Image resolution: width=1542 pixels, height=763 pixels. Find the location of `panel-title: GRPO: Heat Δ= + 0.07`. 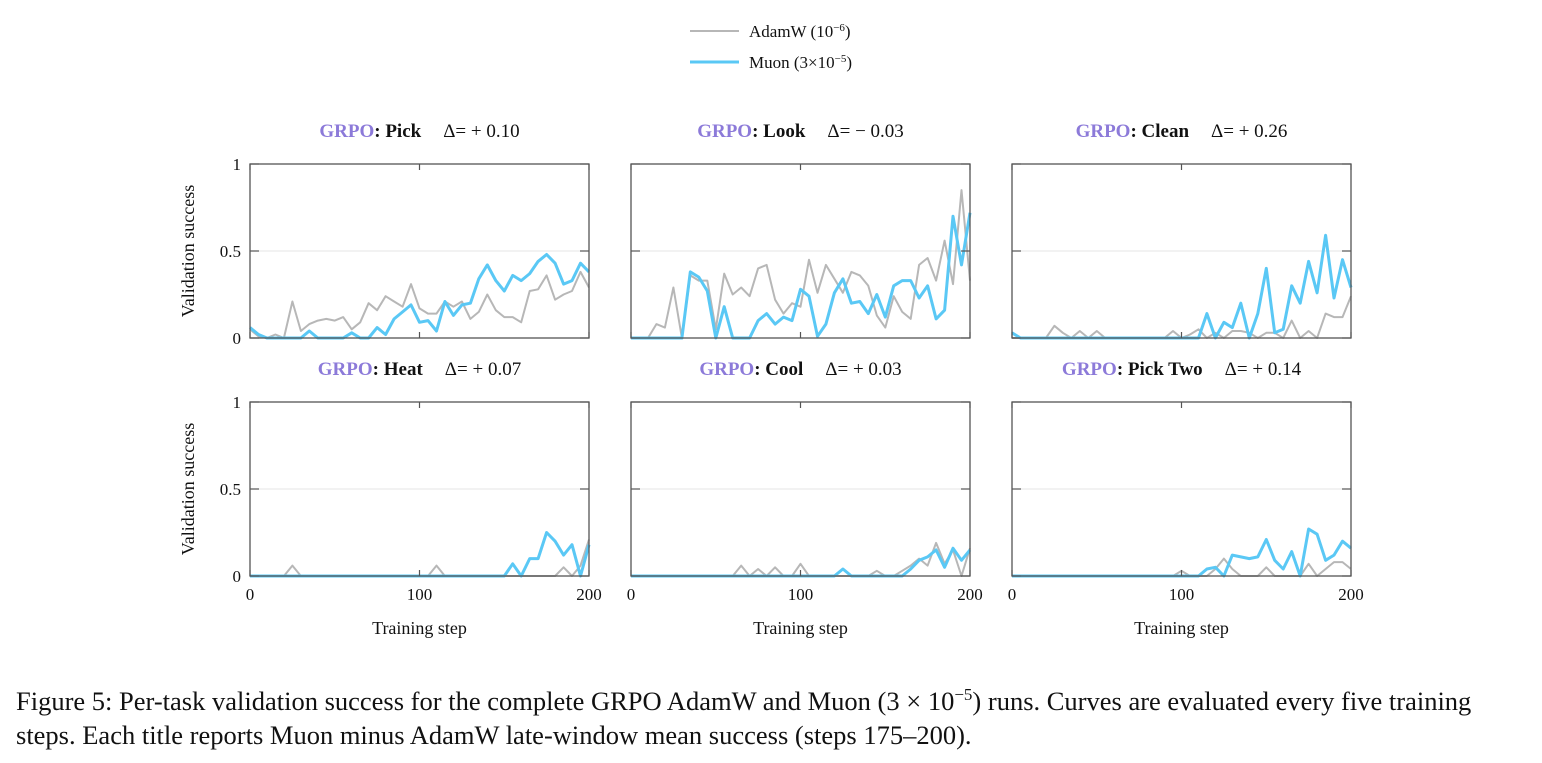

panel-title: GRPO: Heat Δ= + 0.07 is located at coordinates (419, 369).